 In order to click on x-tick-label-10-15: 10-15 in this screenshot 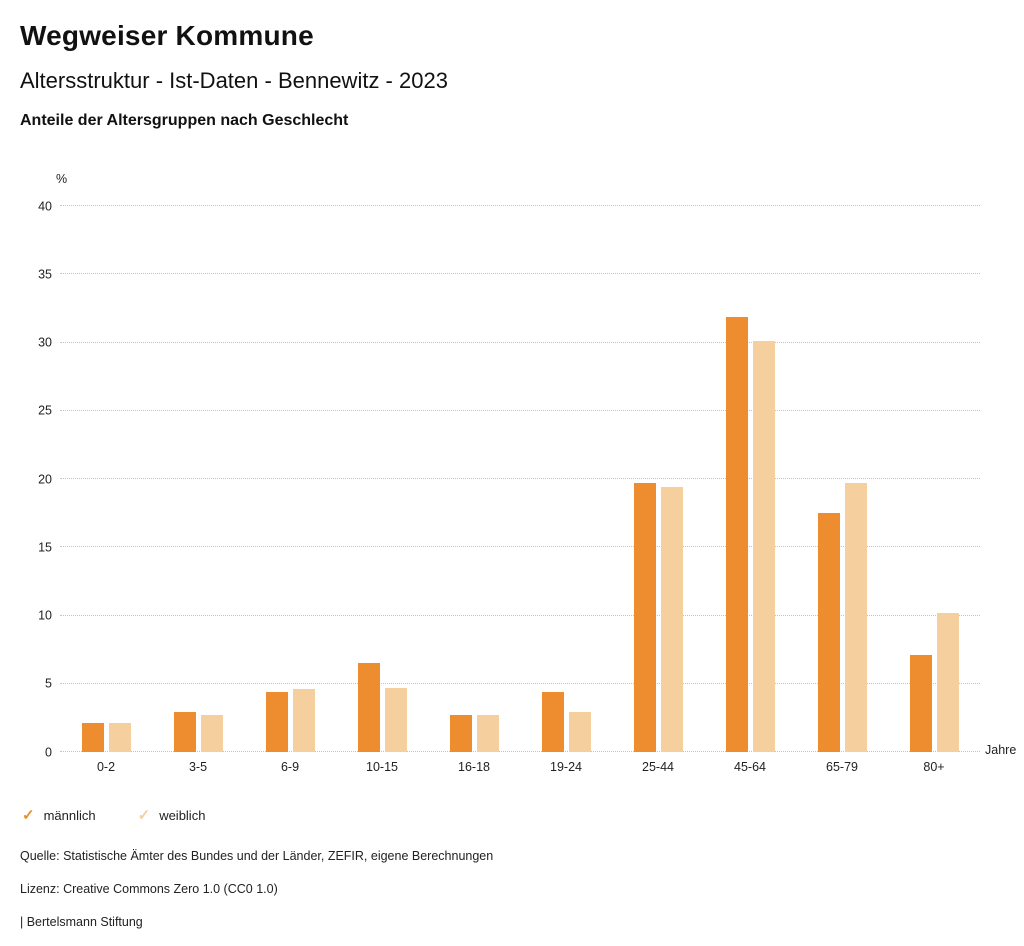, I will do `click(382, 767)`.